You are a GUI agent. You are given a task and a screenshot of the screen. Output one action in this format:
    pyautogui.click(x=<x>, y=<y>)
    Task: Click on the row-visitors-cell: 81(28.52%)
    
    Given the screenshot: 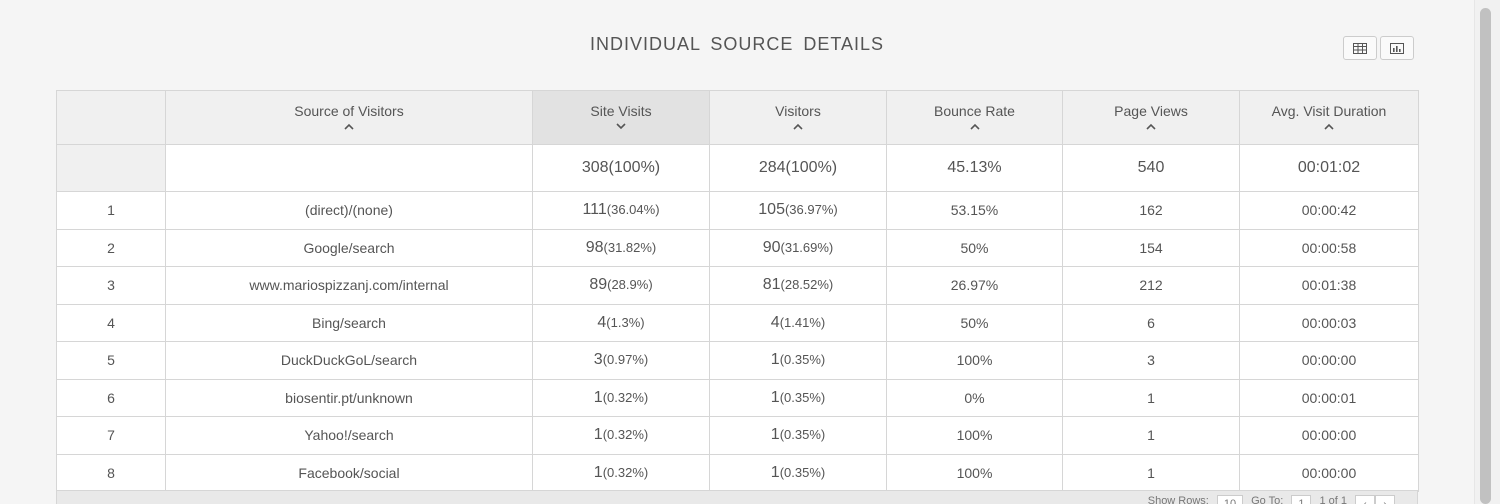 What is the action you would take?
    pyautogui.click(x=798, y=285)
    